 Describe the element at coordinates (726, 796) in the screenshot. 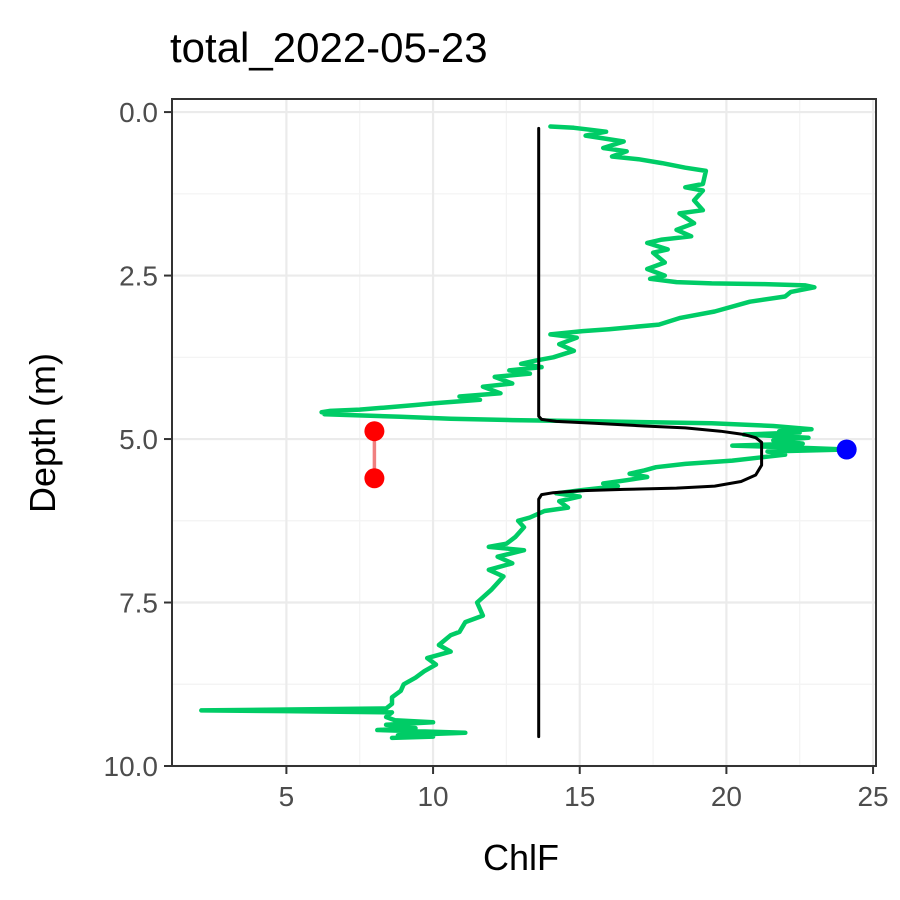

I see `x-tick-label: 20` at that location.